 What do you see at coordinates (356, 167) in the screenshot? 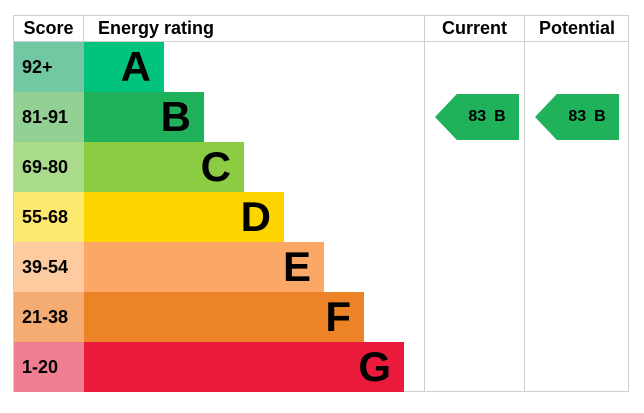
I see `grade-bar-cell: C` at bounding box center [356, 167].